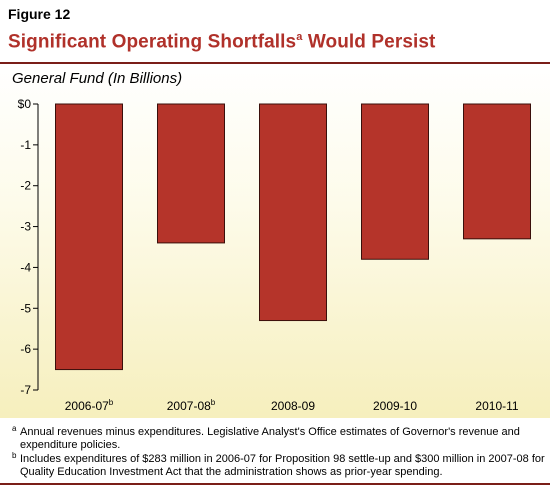 This screenshot has height=485, width=550. I want to click on footnote-b-mark: b, so click(14, 455).